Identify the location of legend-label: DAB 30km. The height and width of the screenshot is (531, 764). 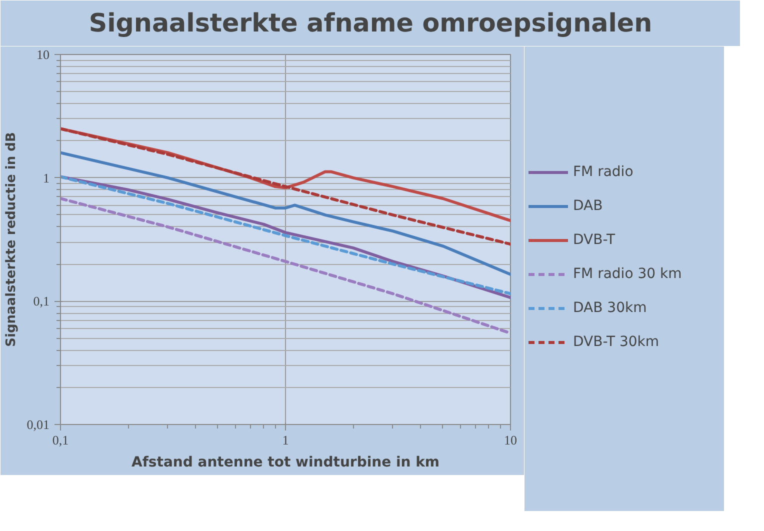
(610, 308).